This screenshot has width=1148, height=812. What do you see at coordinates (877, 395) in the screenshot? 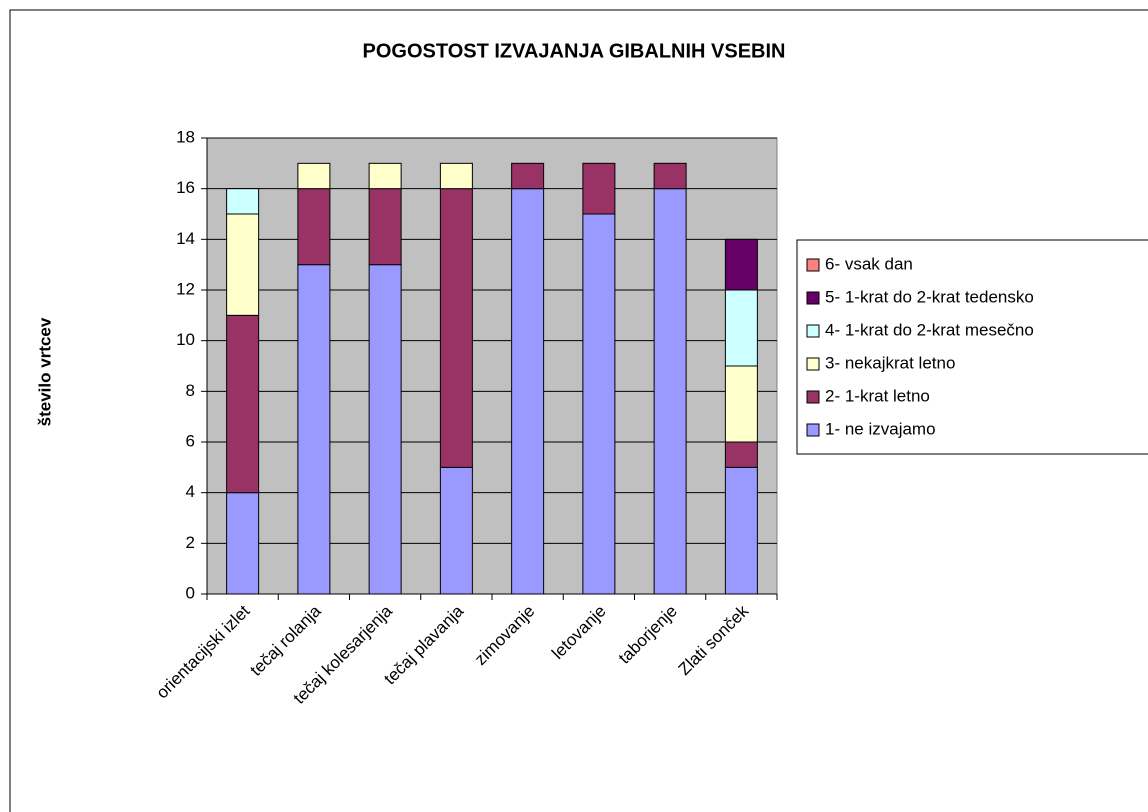
I see `legend-label: 2- 1-krat letno` at bounding box center [877, 395].